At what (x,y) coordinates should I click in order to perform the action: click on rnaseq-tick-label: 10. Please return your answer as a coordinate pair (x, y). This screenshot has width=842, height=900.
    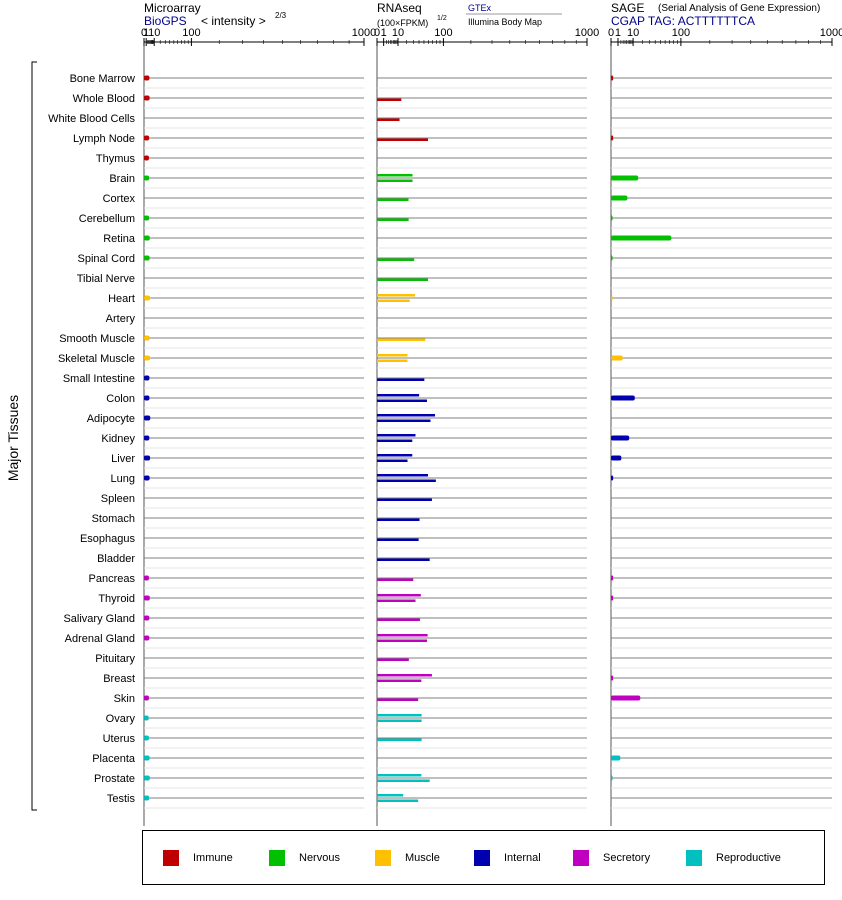
    Looking at the image, I should click on (398, 33).